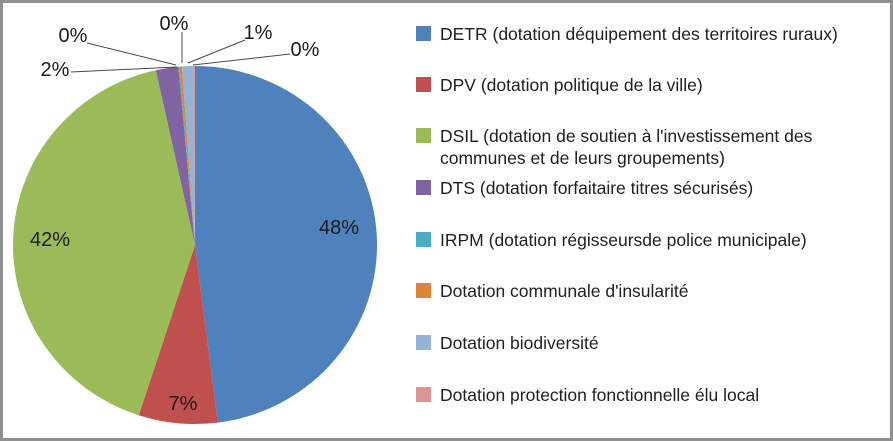 The width and height of the screenshot is (893, 441). I want to click on data-label-protection: 0%, so click(305, 50).